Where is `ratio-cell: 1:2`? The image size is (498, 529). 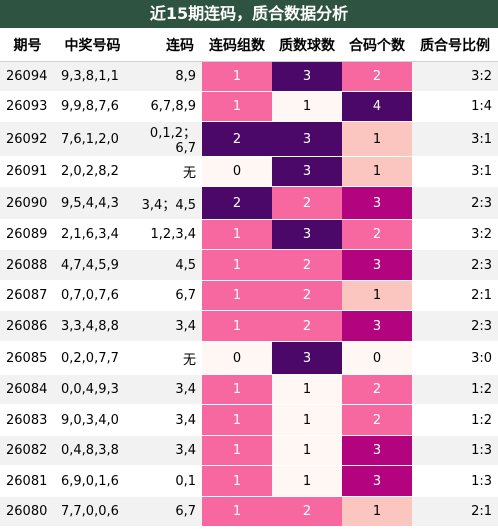 ratio-cell: 1:2 is located at coordinates (455, 389).